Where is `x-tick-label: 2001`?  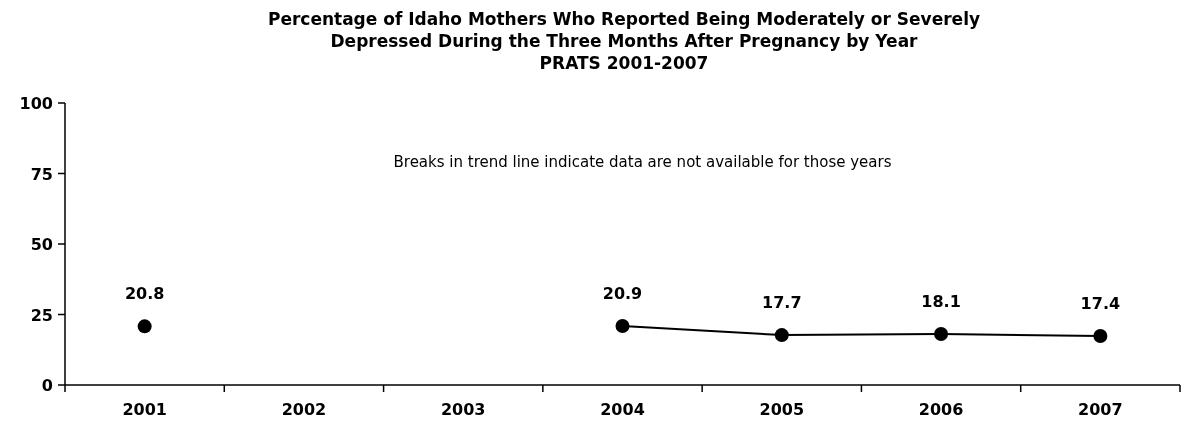 x-tick-label: 2001 is located at coordinates (144, 409).